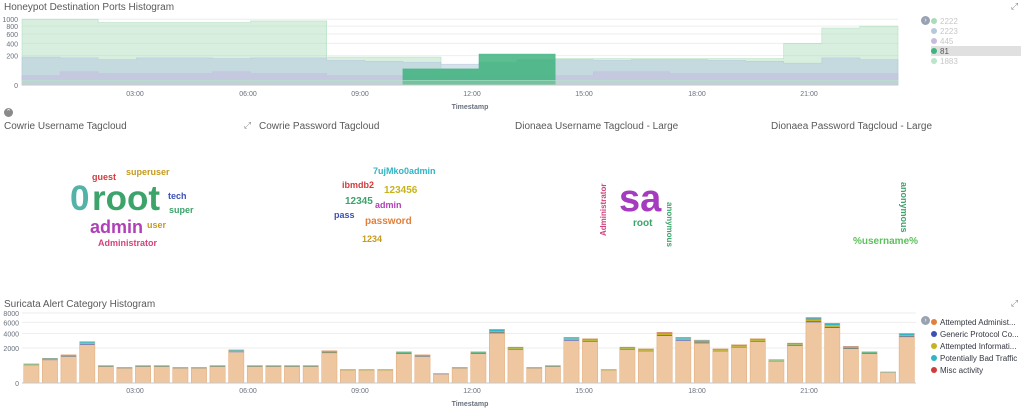 The height and width of the screenshot is (412, 1024). I want to click on legend-item: 445, so click(976, 41).